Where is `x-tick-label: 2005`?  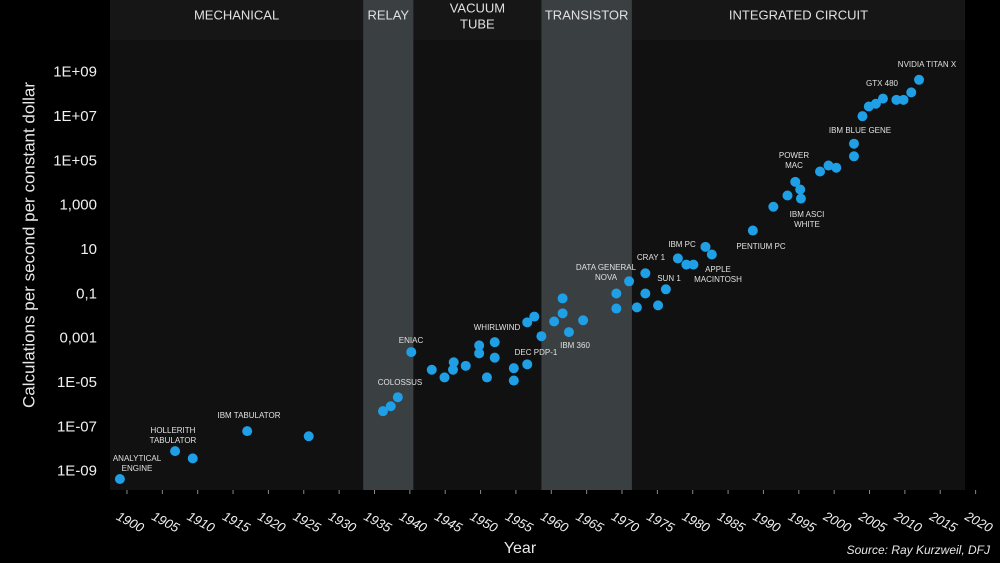
x-tick-label: 2005 is located at coordinates (873, 522).